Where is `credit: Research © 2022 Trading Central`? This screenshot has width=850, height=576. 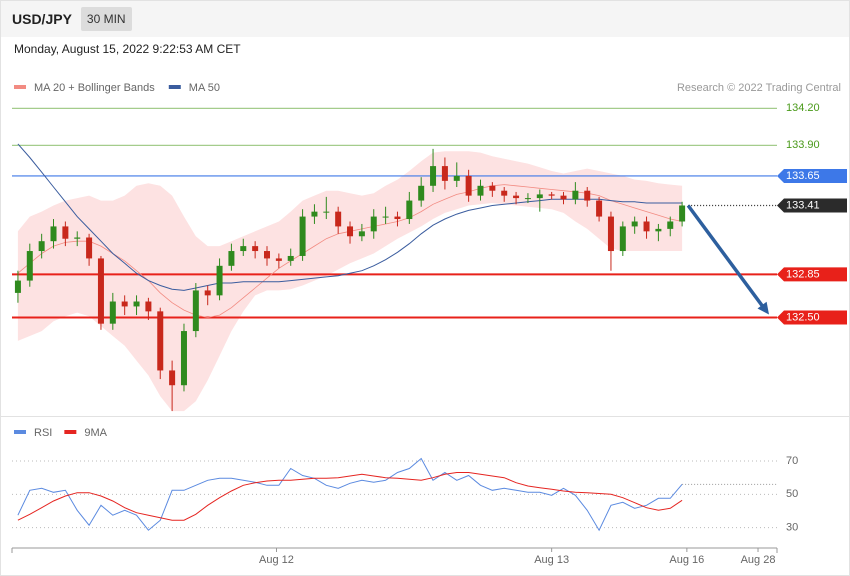
credit: Research © 2022 Trading Central is located at coordinates (759, 88).